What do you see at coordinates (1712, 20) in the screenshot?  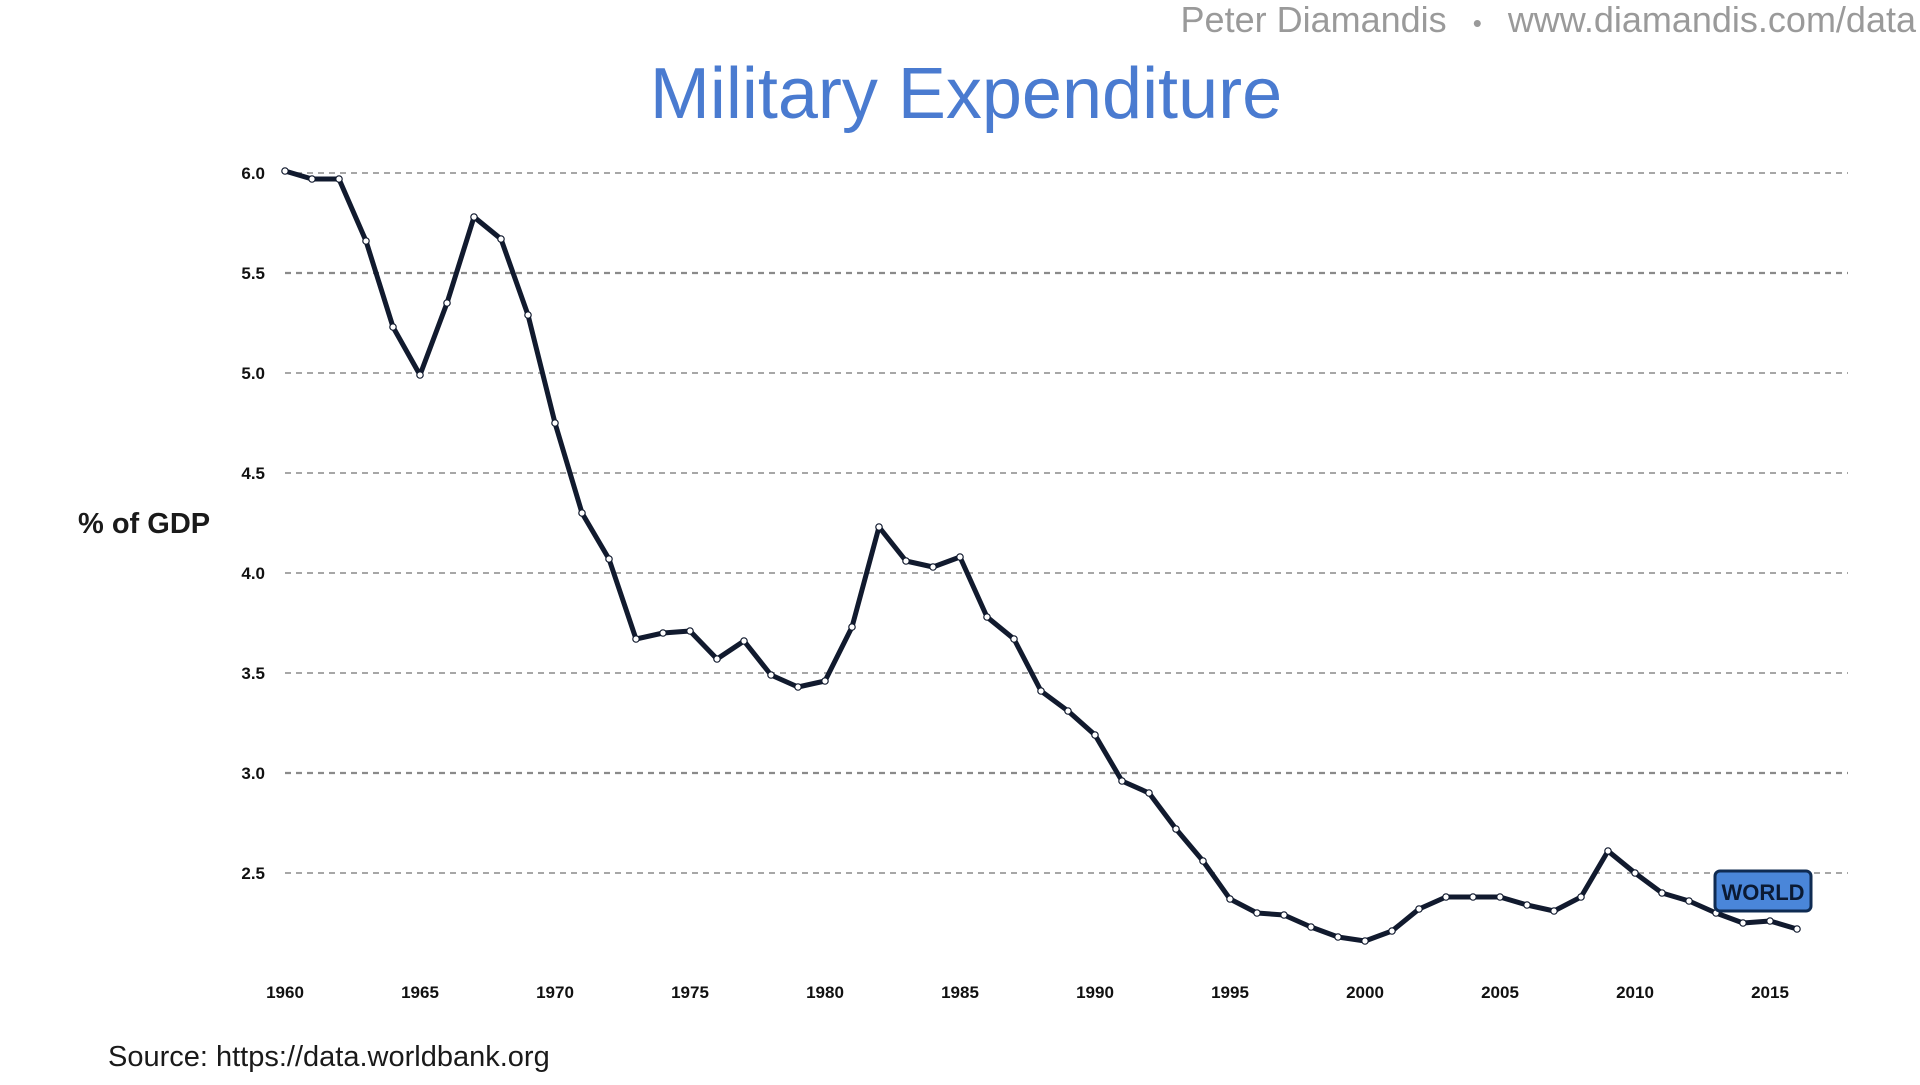 I see `header-url: www.diamandis.com/data` at bounding box center [1712, 20].